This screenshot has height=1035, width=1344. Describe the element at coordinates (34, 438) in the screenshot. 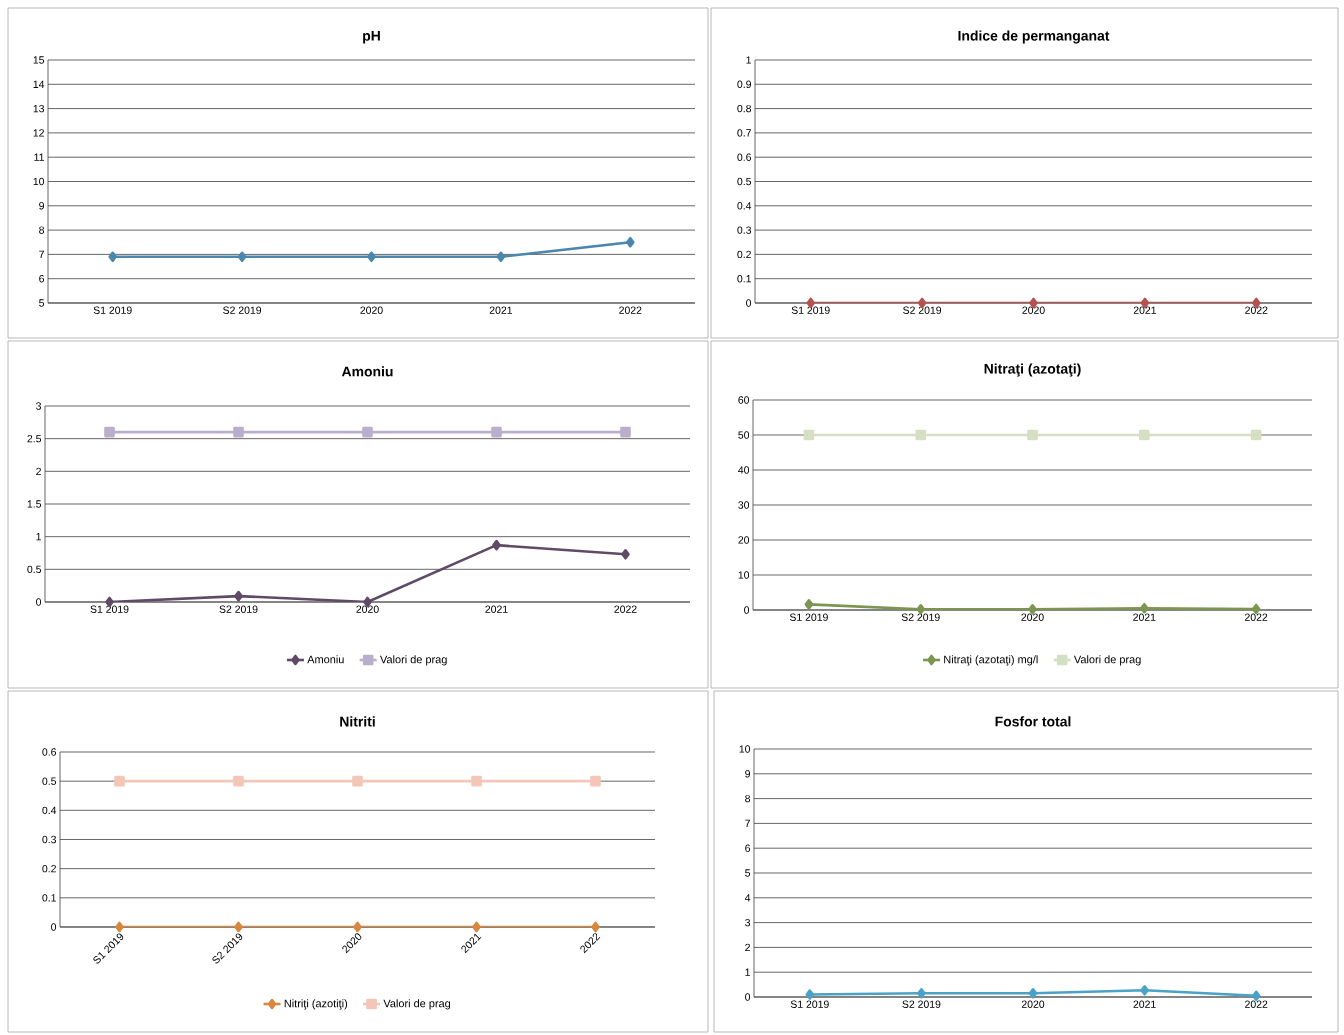

I see `y-tick-label: 2.5` at that location.